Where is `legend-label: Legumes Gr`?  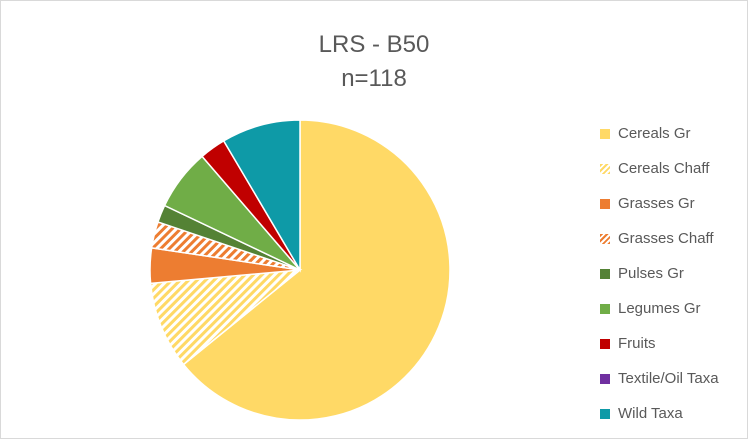
legend-label: Legumes Gr is located at coordinates (659, 308).